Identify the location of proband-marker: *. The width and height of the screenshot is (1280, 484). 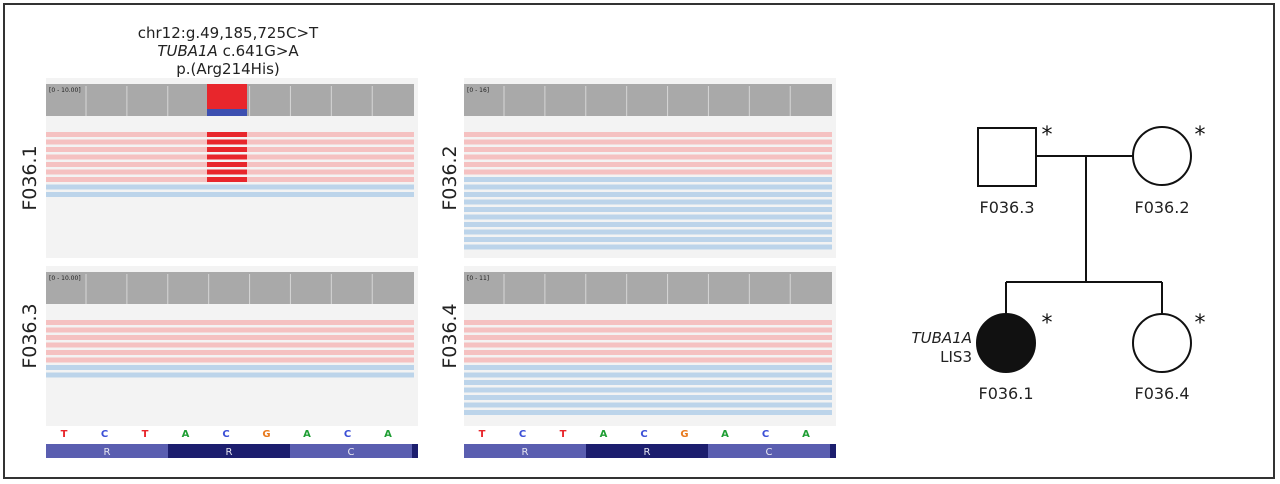
(1047, 323).